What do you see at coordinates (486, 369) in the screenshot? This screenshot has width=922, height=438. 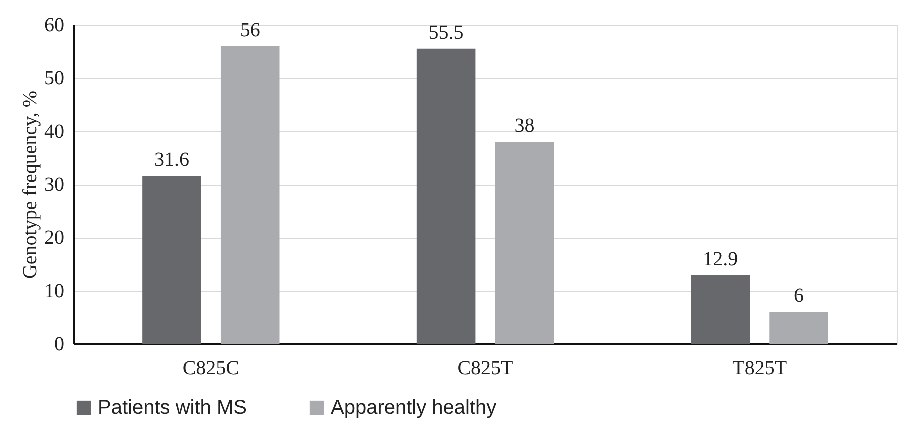 I see `x-tick-label: C825T` at bounding box center [486, 369].